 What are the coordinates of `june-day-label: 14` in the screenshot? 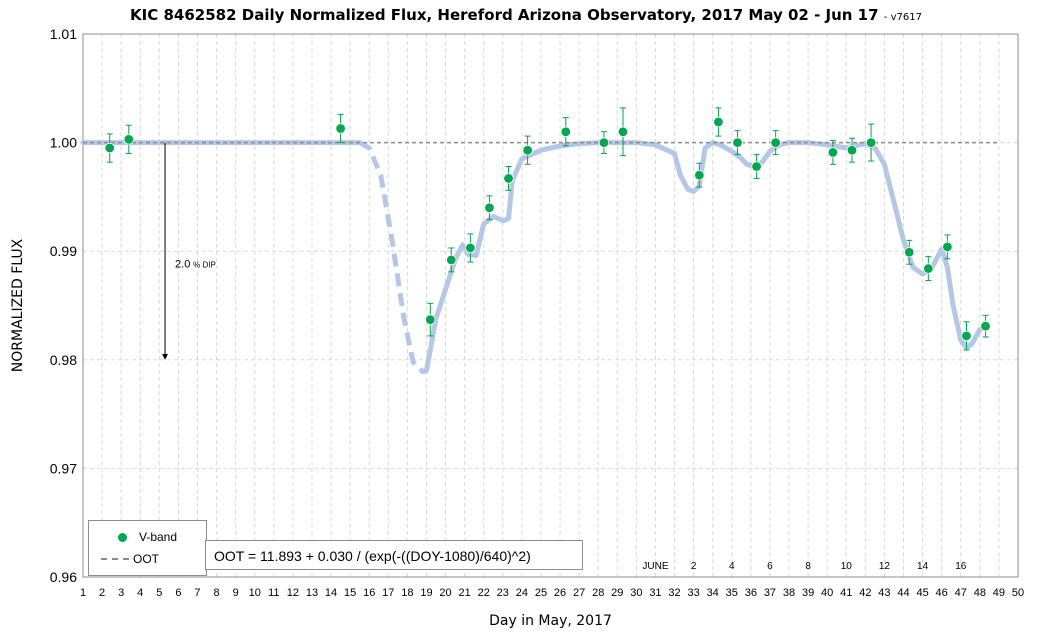 It's located at (923, 566).